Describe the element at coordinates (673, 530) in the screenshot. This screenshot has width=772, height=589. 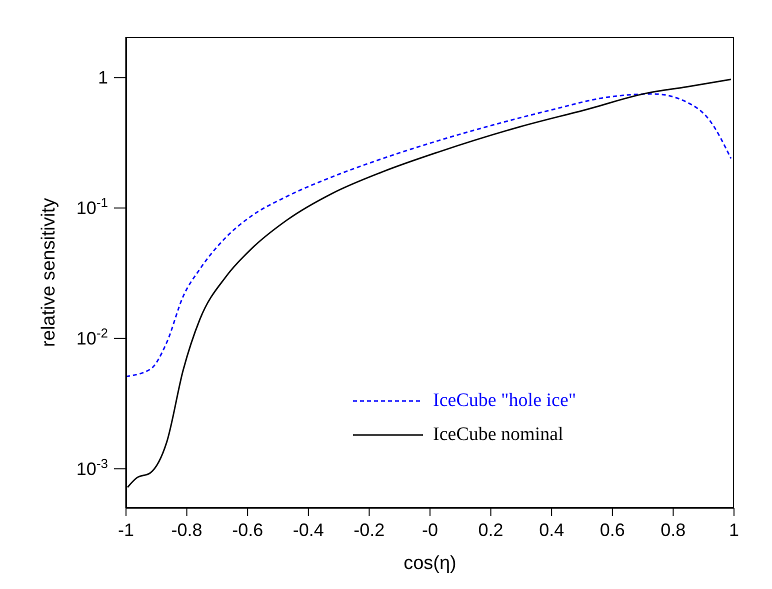
I see `x-tick-label: 0.8` at that location.